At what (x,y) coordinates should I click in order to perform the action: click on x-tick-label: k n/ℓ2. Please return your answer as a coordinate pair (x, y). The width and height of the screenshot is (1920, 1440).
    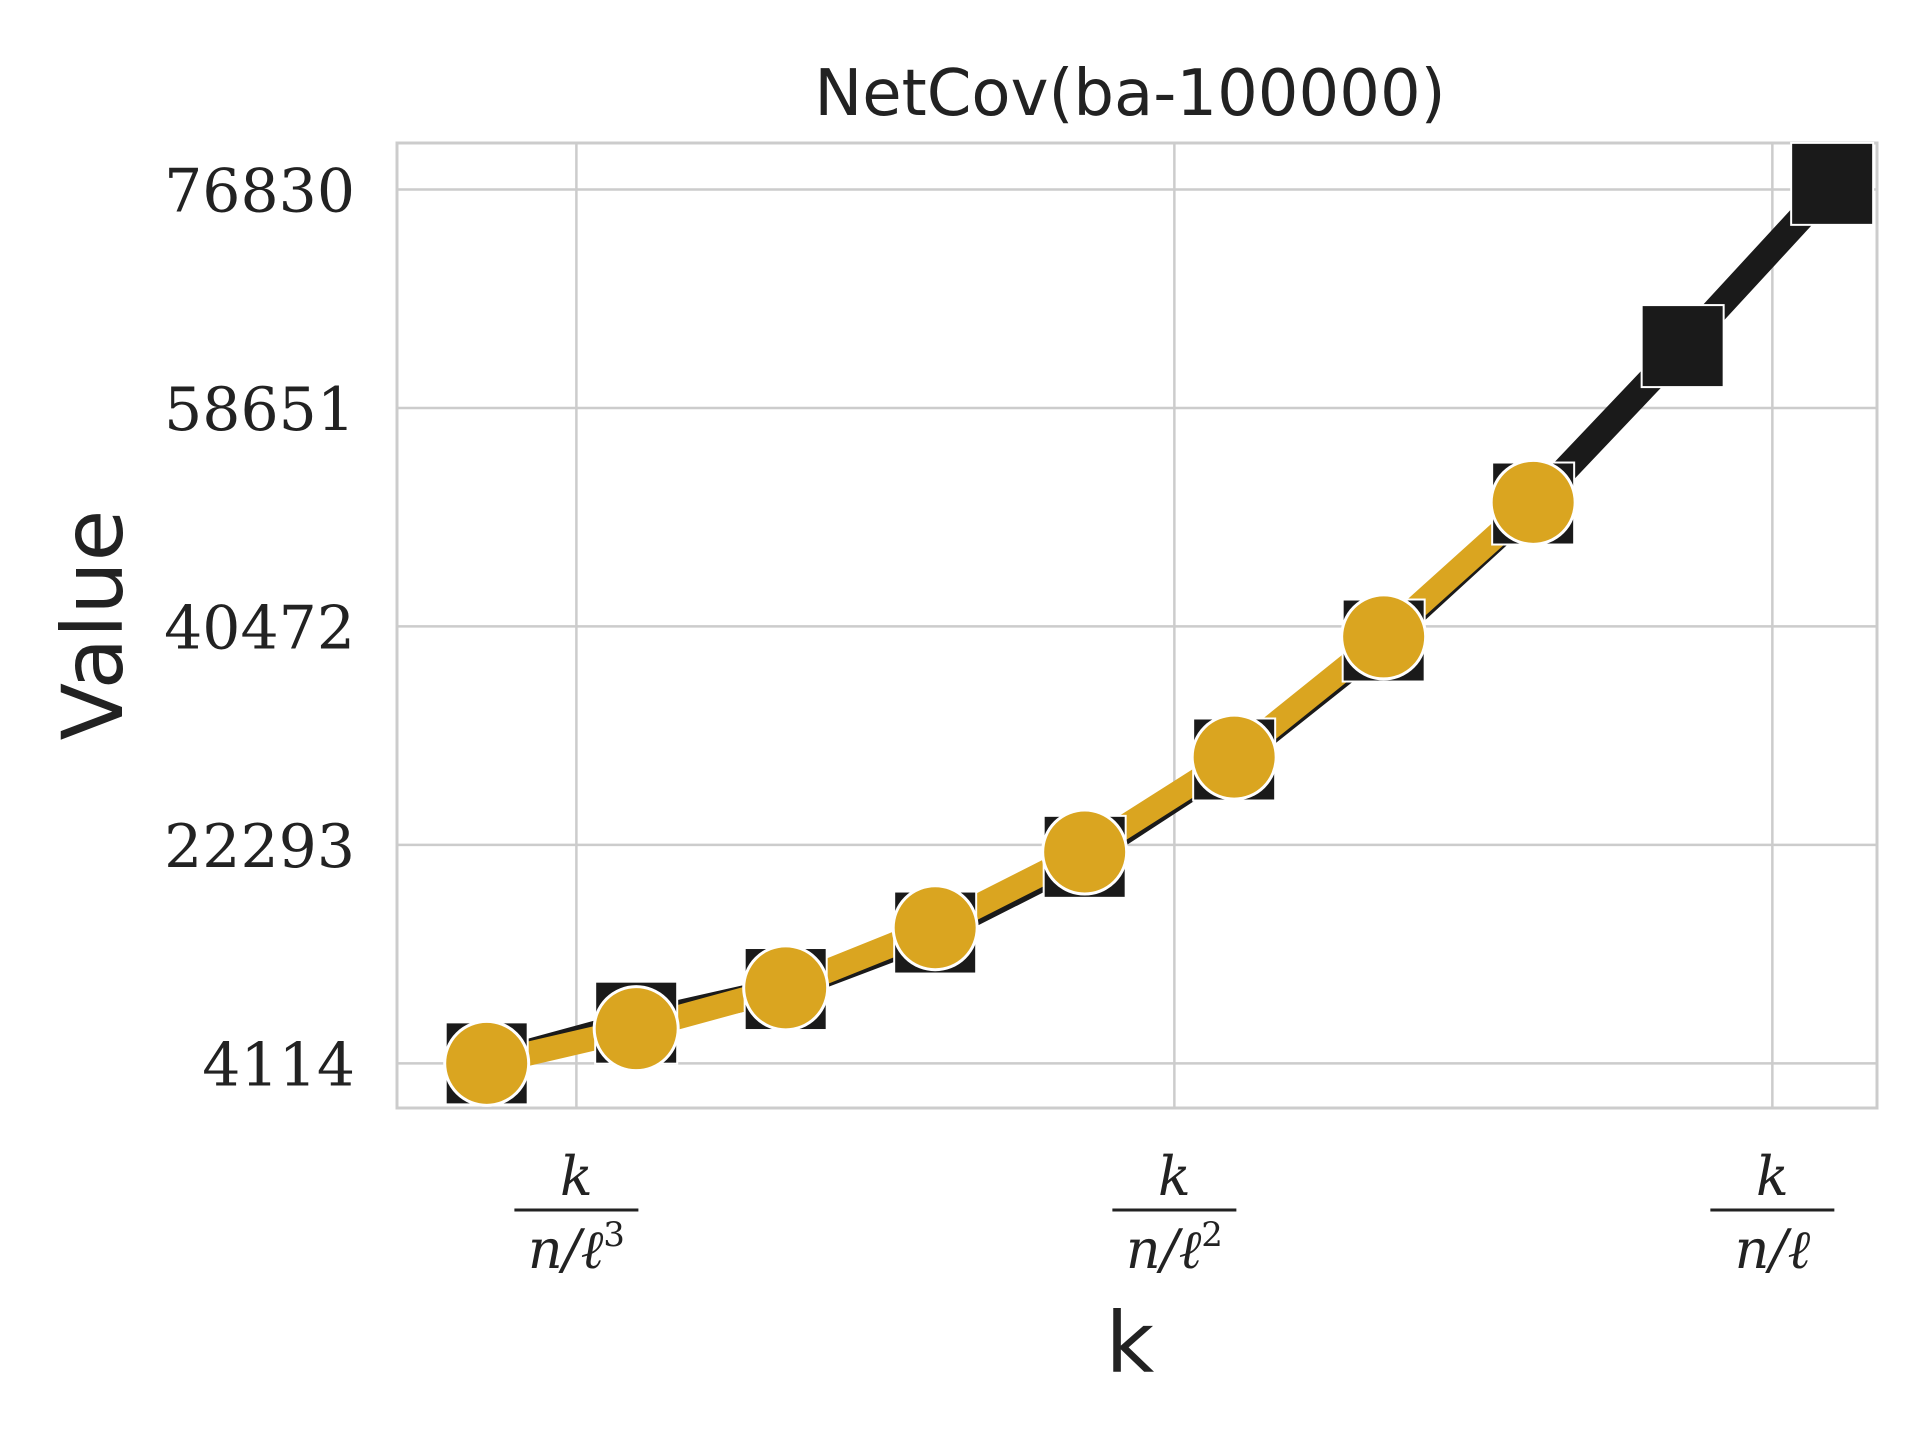
    Looking at the image, I should click on (1174, 1213).